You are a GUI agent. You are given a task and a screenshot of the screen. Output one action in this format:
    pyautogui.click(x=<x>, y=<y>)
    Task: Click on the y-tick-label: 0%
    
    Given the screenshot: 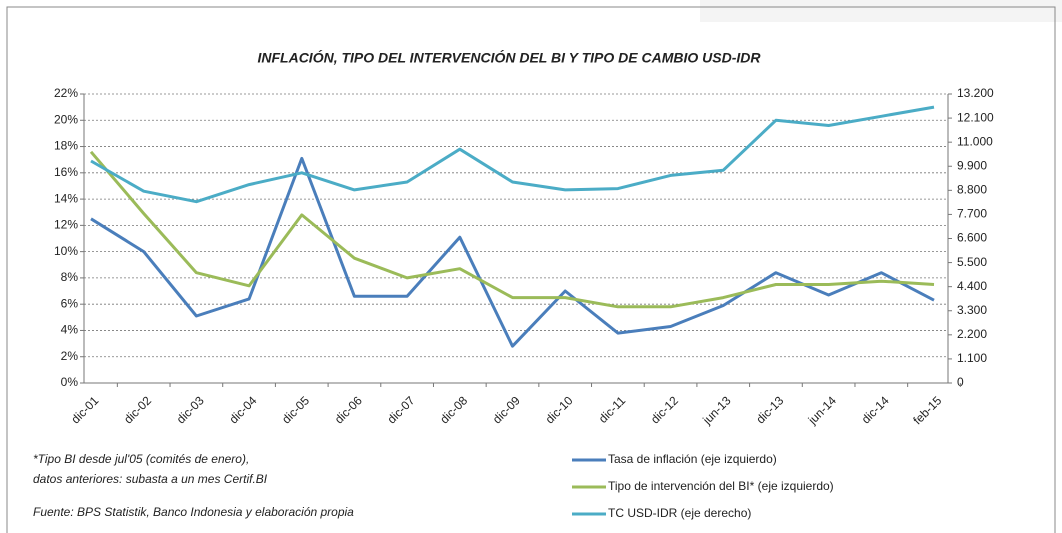 What is the action you would take?
    pyautogui.click(x=70, y=382)
    